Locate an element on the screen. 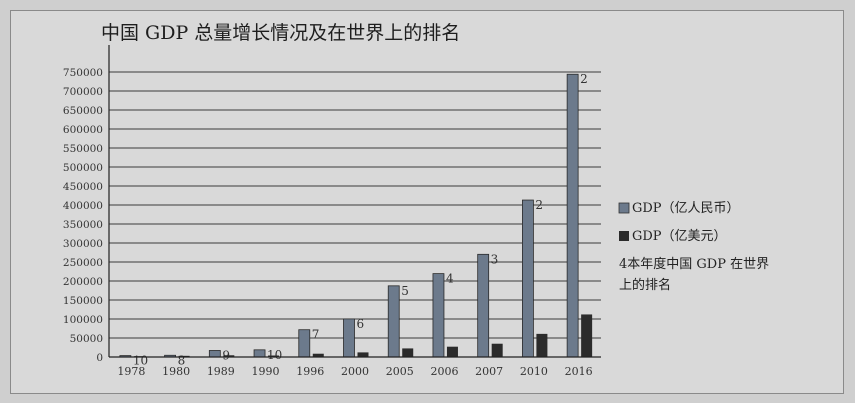  y-tick-label: 450000 is located at coordinates (83, 187).